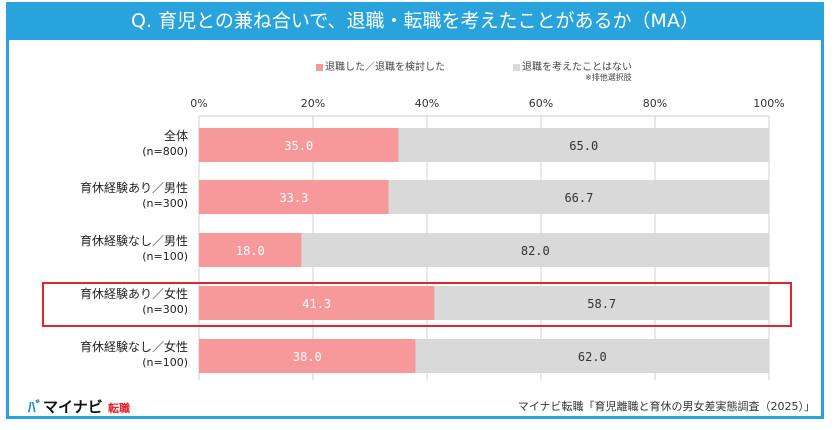  Describe the element at coordinates (769, 103) in the screenshot. I see `tick-label: 100%` at that location.